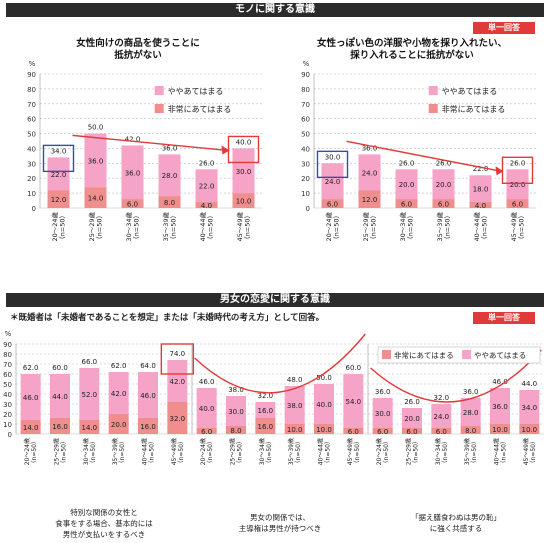 Image resolution: width=550 pixels, height=543 pixels. I want to click on y-tick-label: 0, so click(308, 209).